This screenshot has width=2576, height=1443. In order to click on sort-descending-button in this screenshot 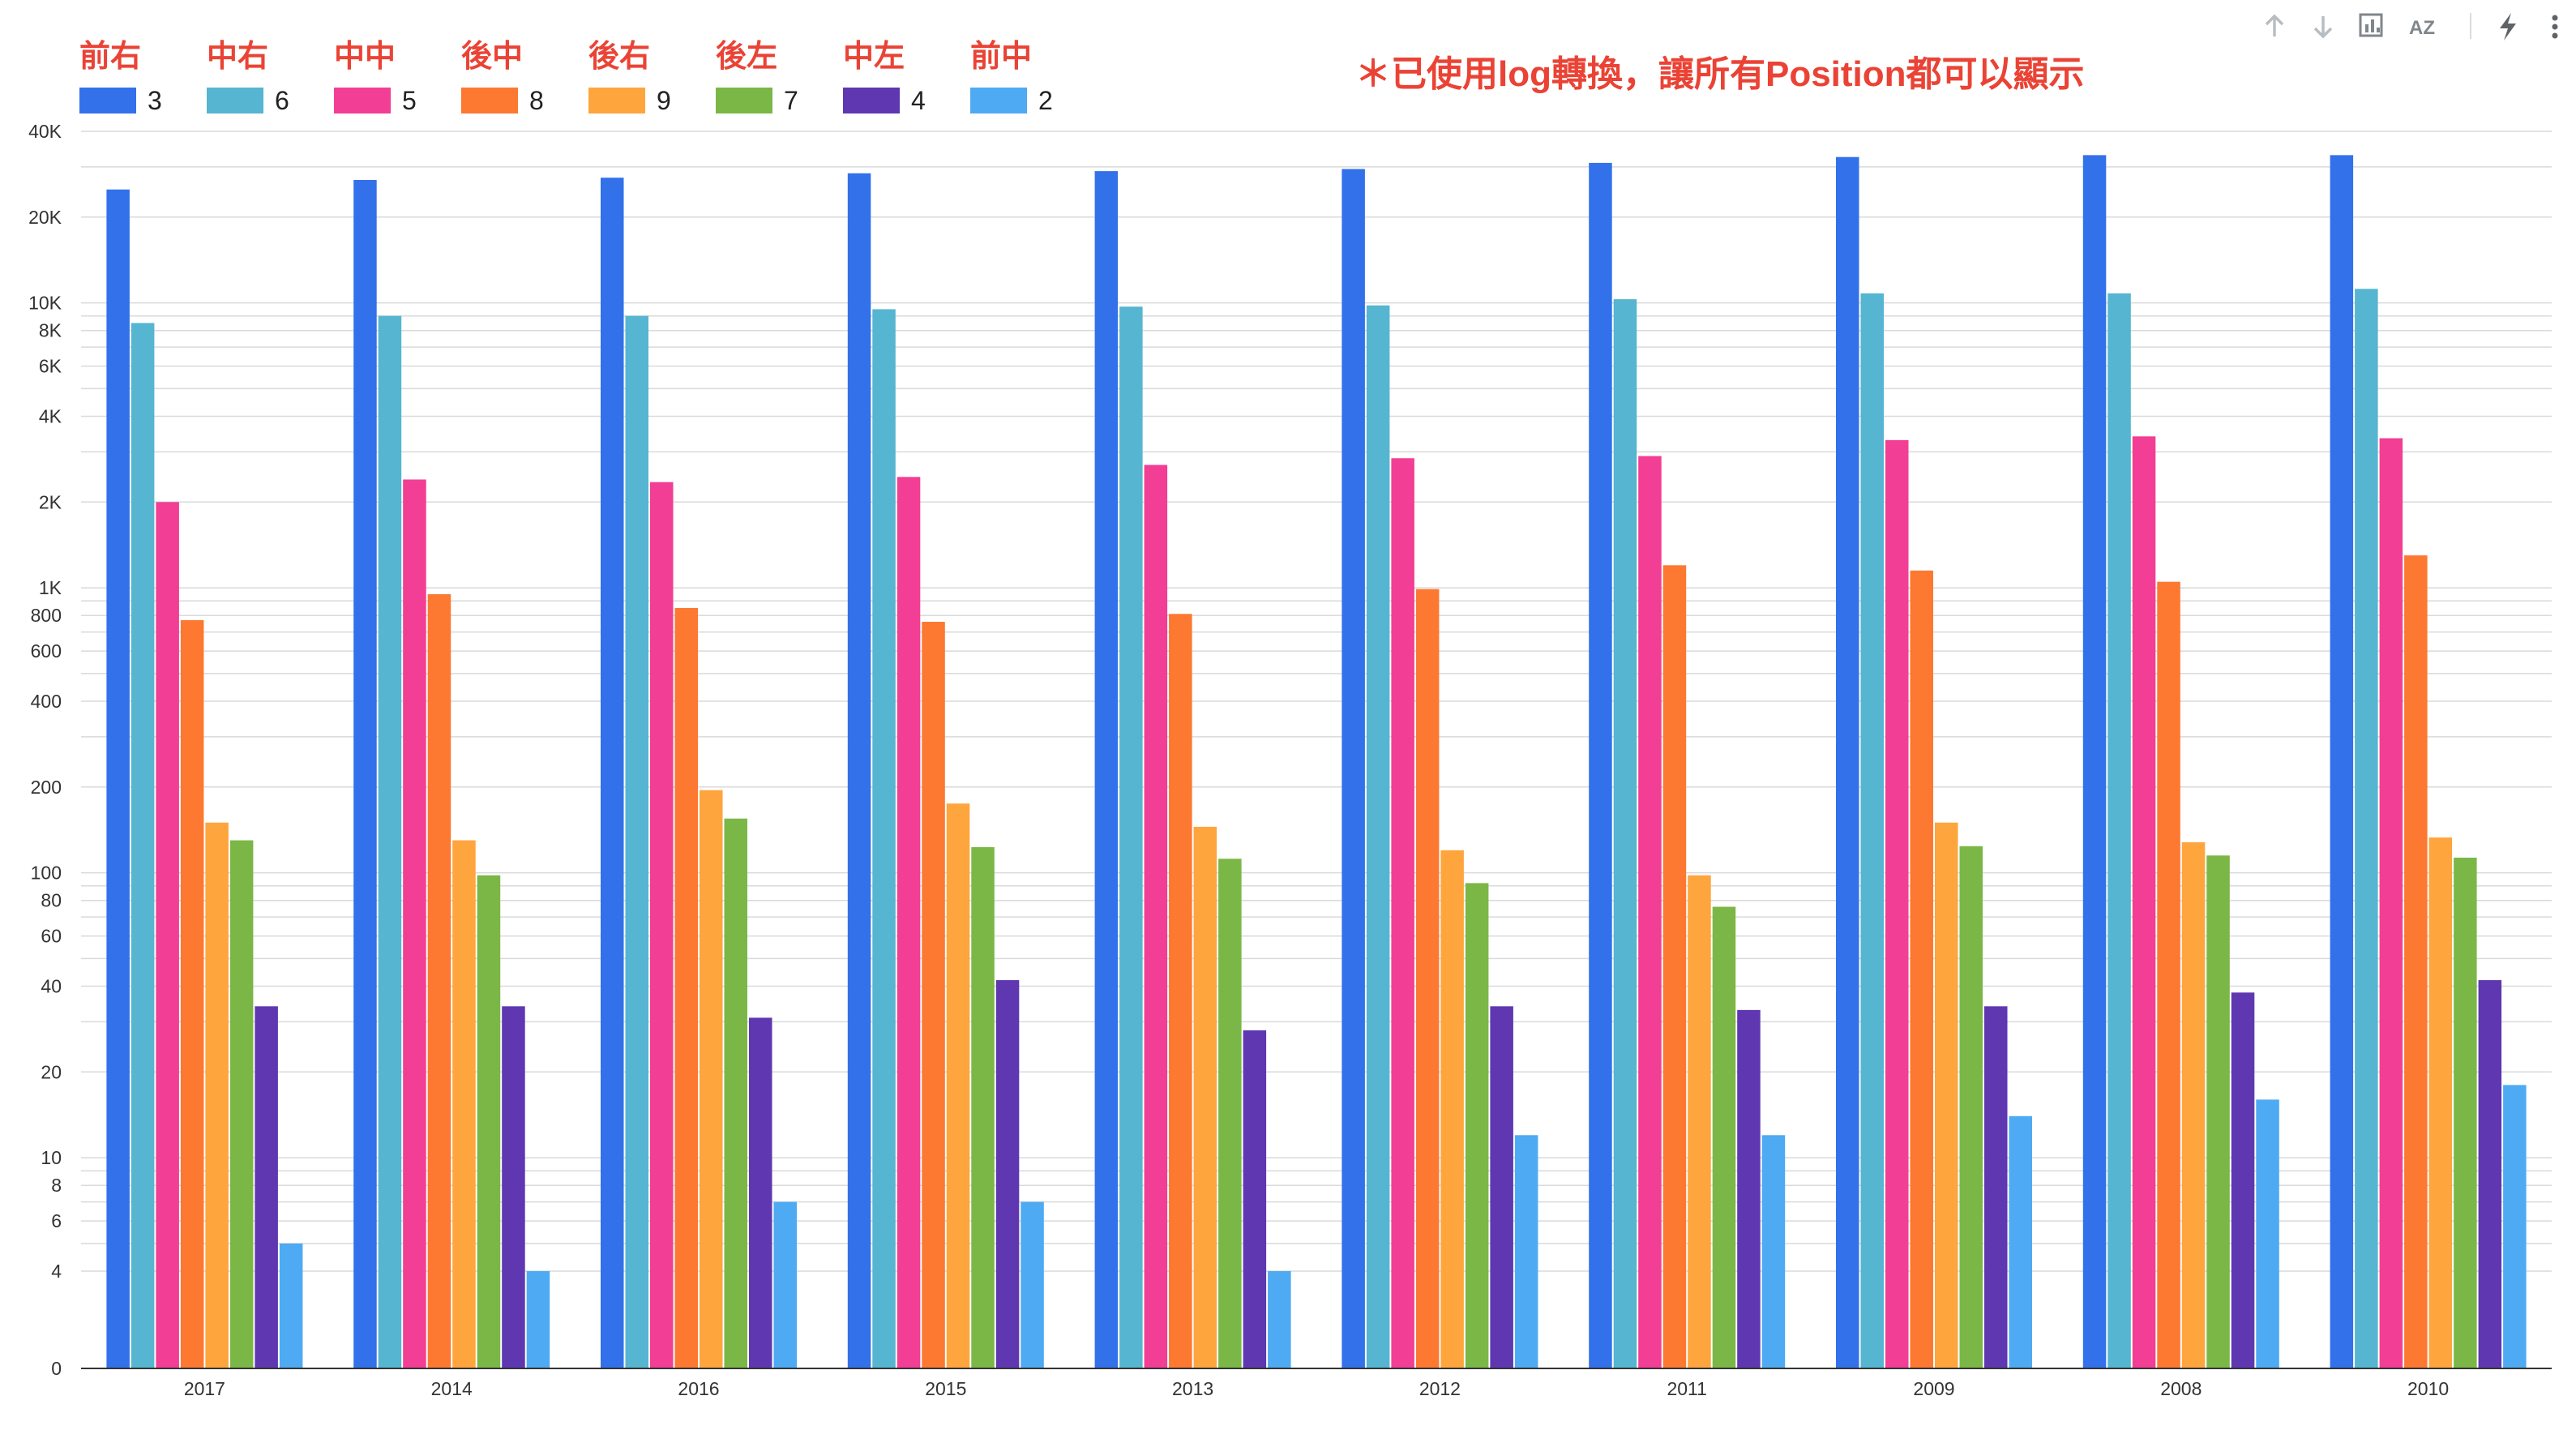, I will do `click(2323, 27)`.